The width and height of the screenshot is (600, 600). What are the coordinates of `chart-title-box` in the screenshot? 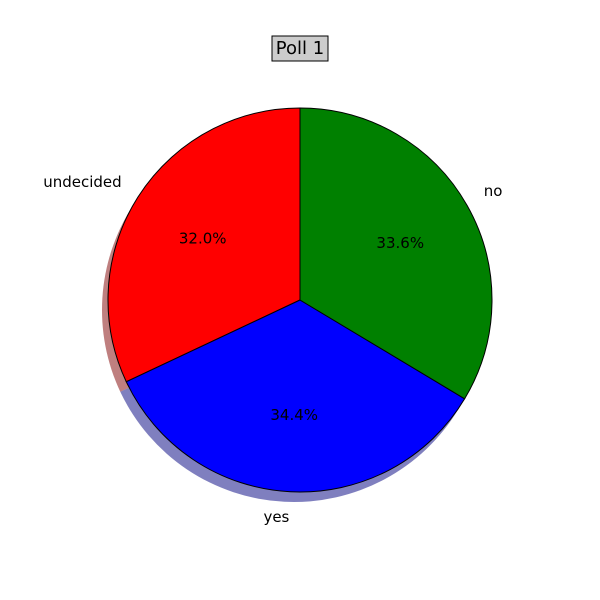 It's located at (300, 48).